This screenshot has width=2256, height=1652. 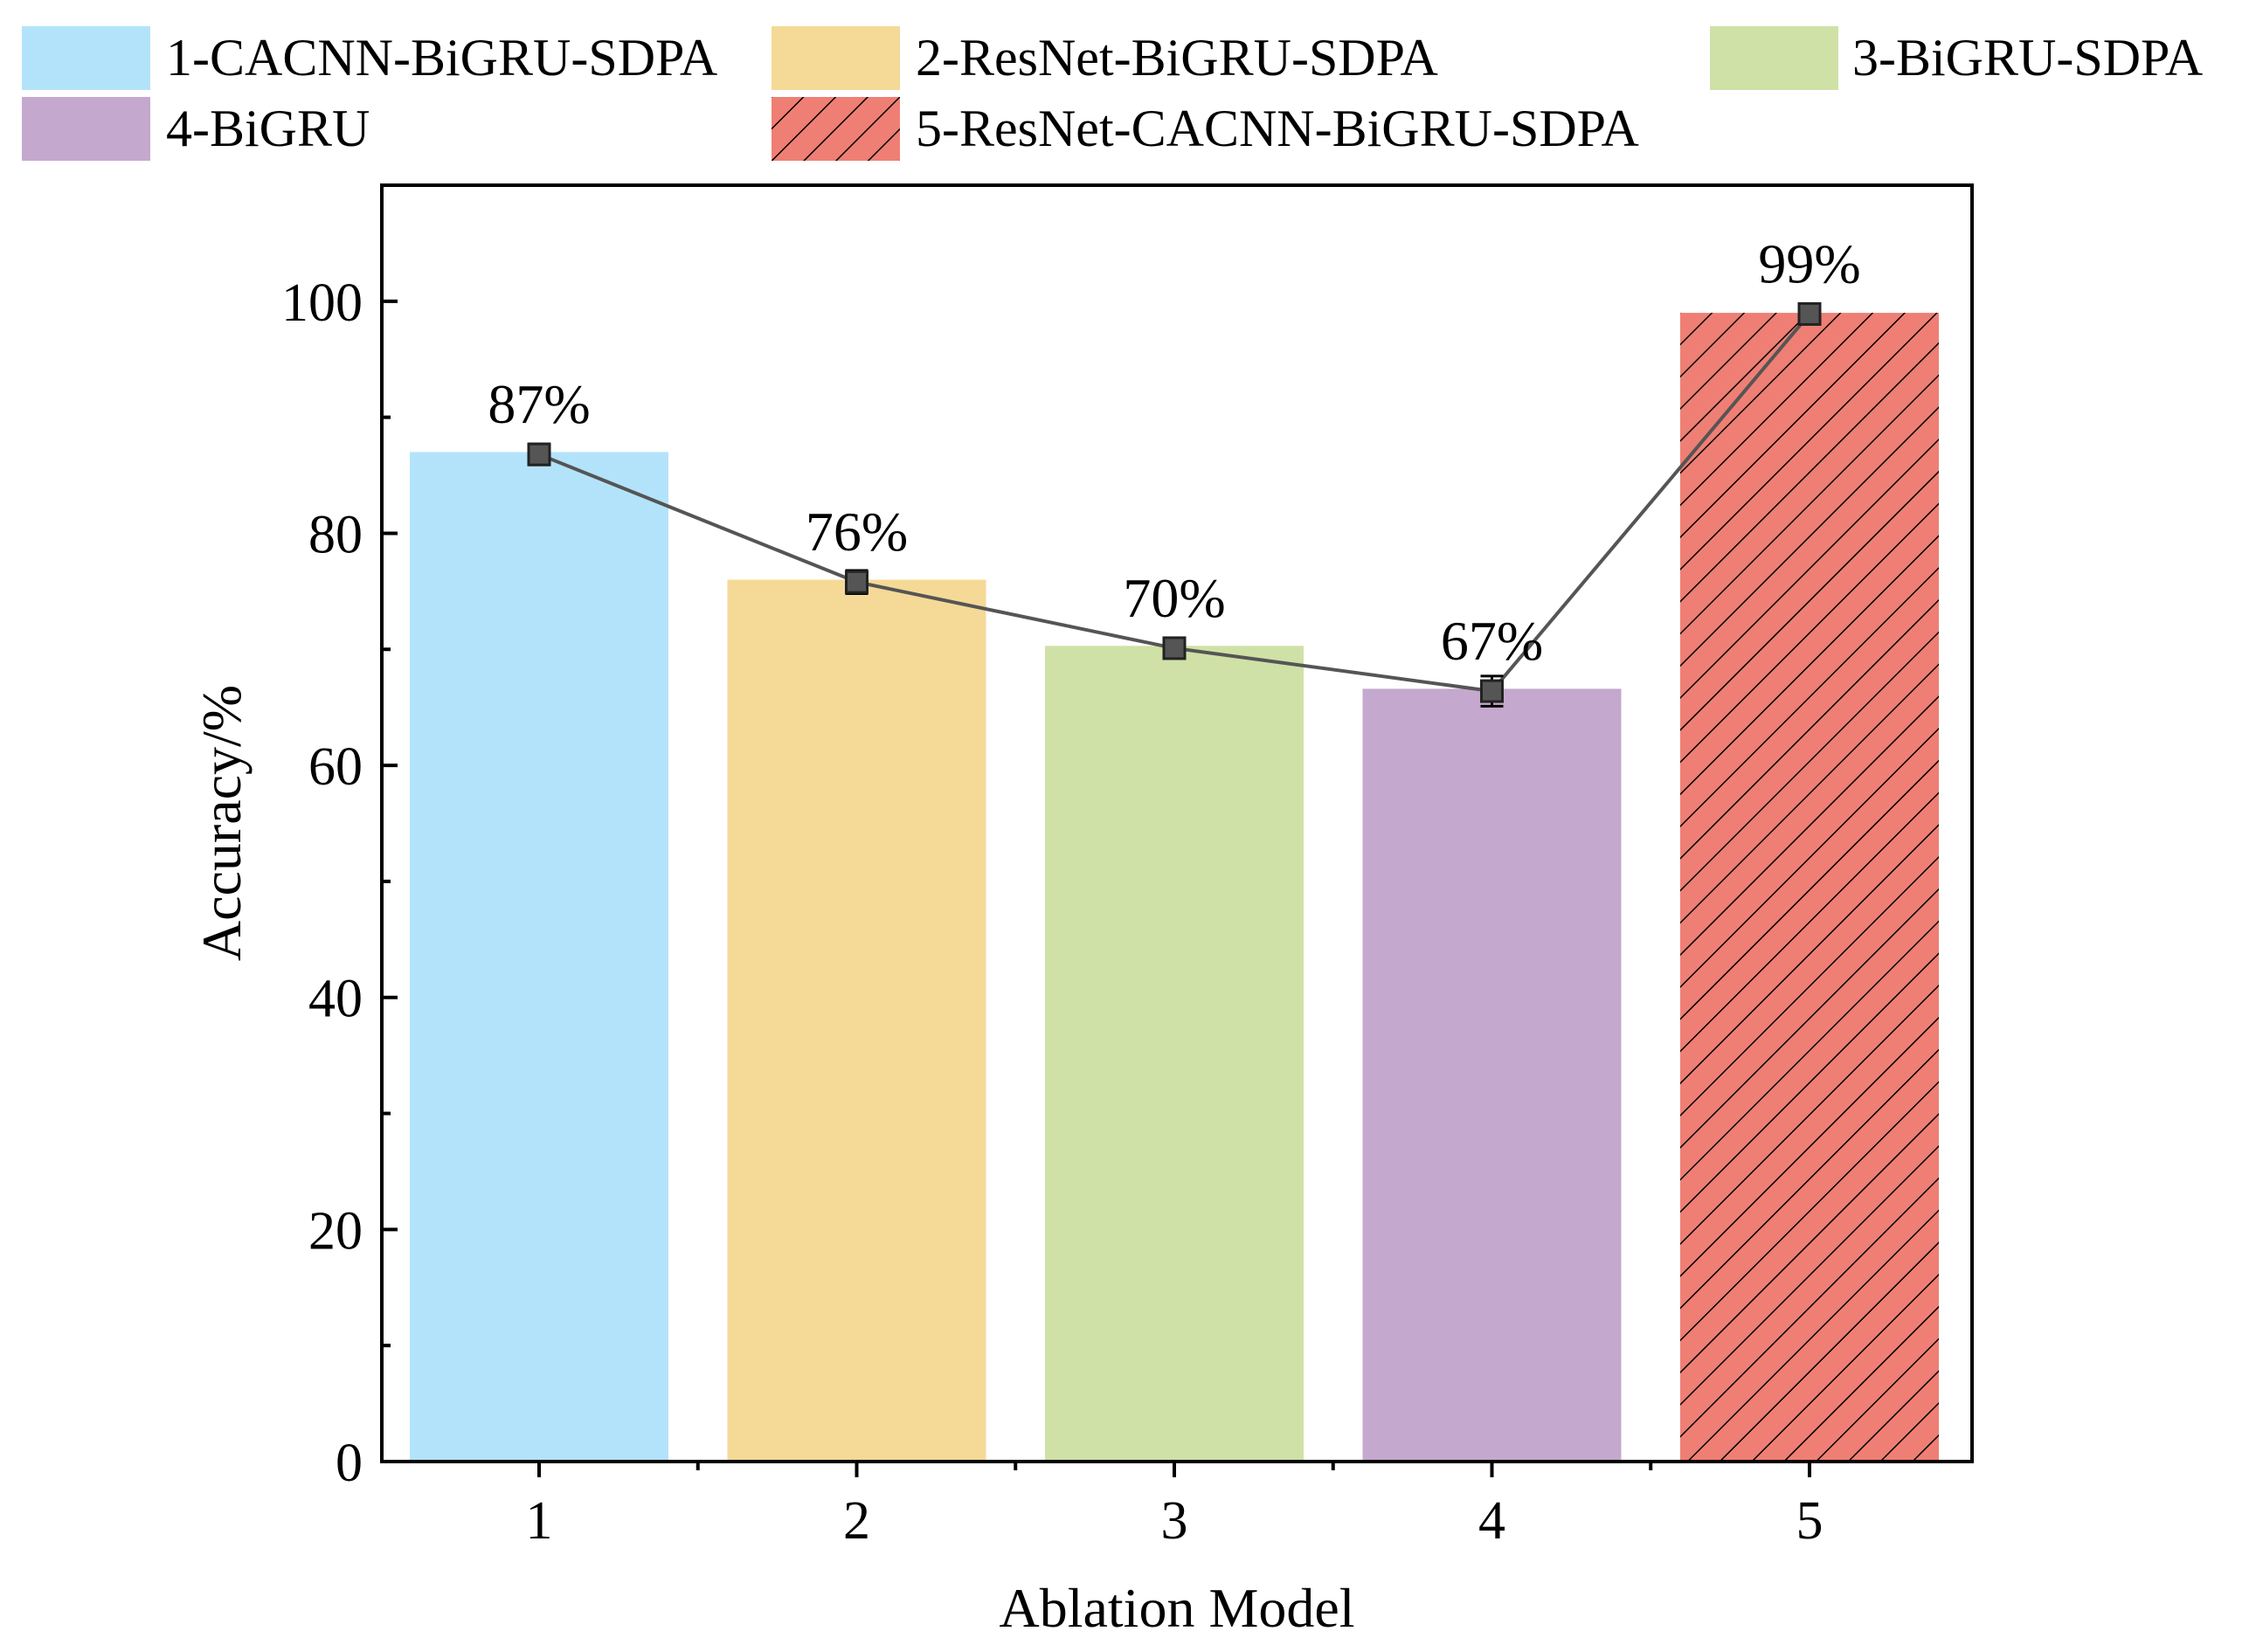 What do you see at coordinates (856, 1521) in the screenshot?
I see `x-tick-label-2: 2` at bounding box center [856, 1521].